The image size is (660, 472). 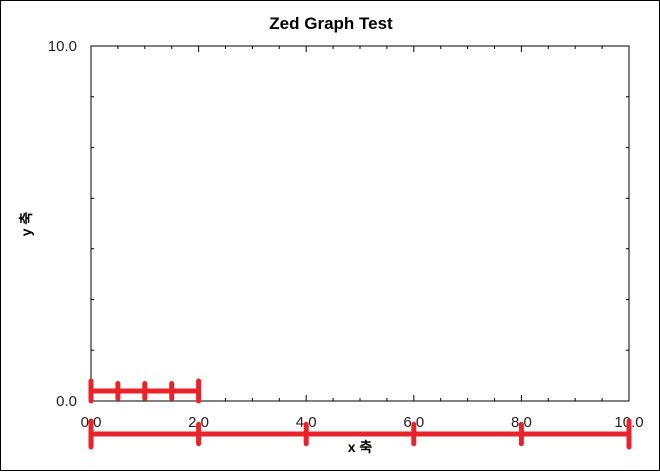 I want to click on y-axis-title: y 축, so click(x=26, y=224).